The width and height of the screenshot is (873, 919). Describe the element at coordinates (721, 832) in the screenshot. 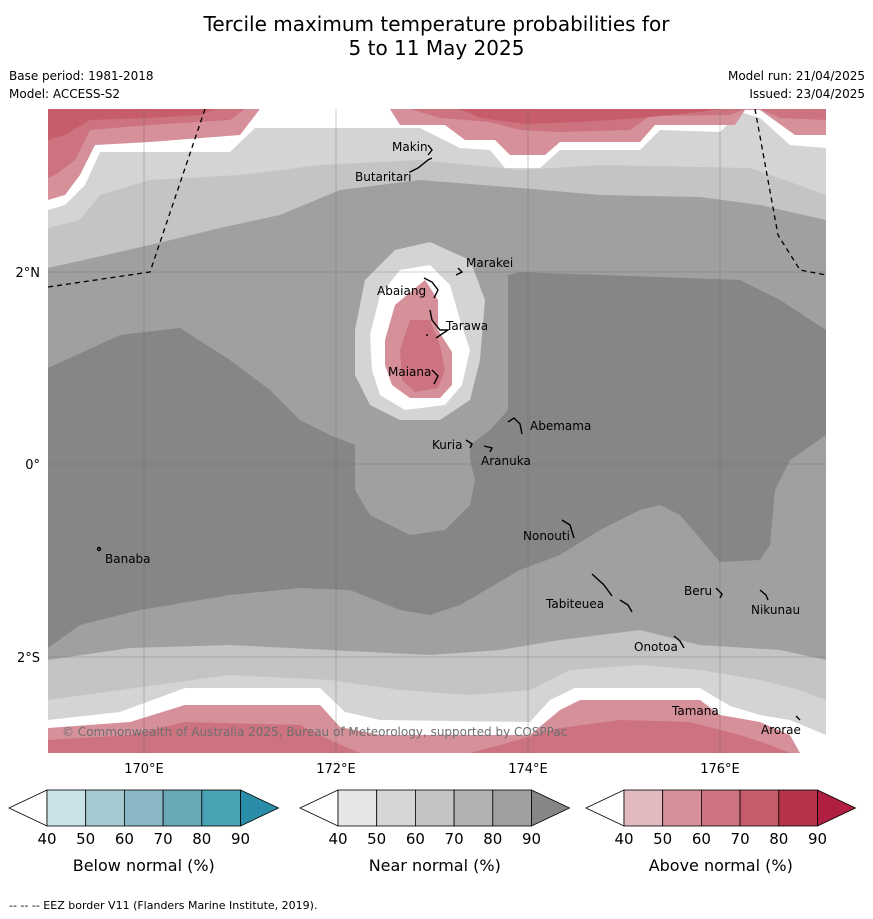

I see `colorbar-3: 40 50 60 70 80 90 Above normal (%)` at that location.